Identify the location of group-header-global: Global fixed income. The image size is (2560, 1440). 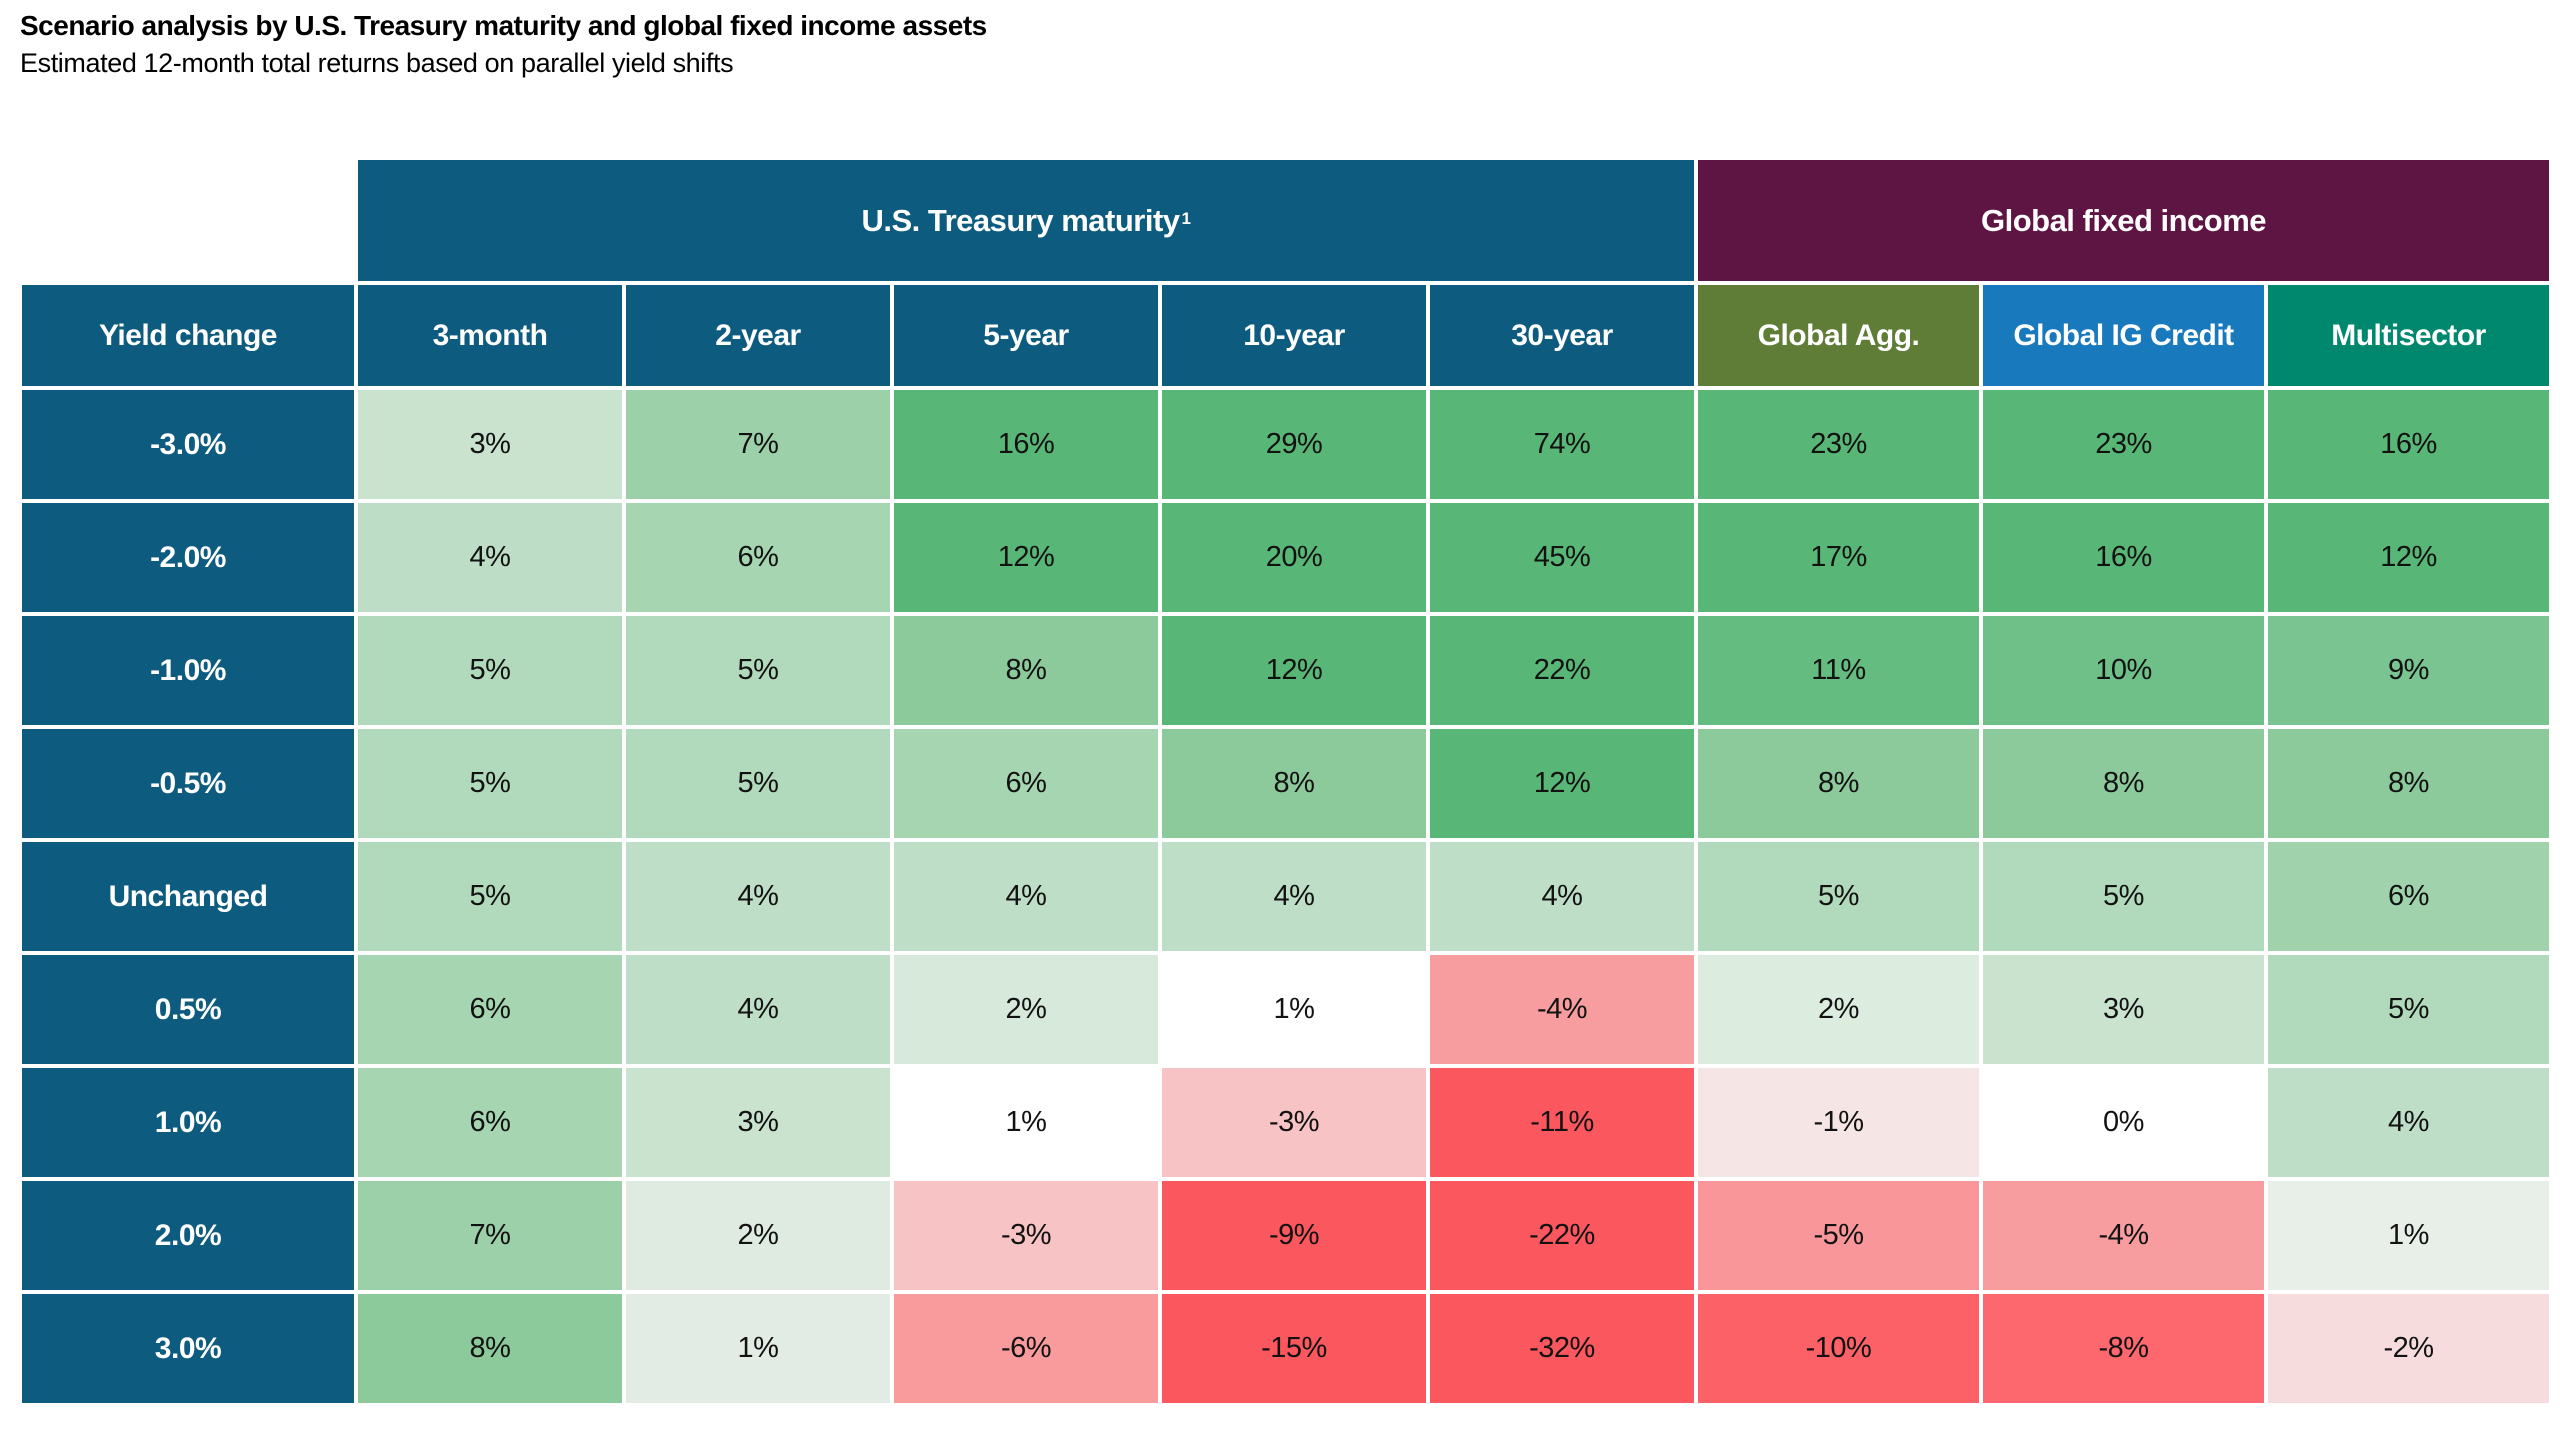
(2123, 220).